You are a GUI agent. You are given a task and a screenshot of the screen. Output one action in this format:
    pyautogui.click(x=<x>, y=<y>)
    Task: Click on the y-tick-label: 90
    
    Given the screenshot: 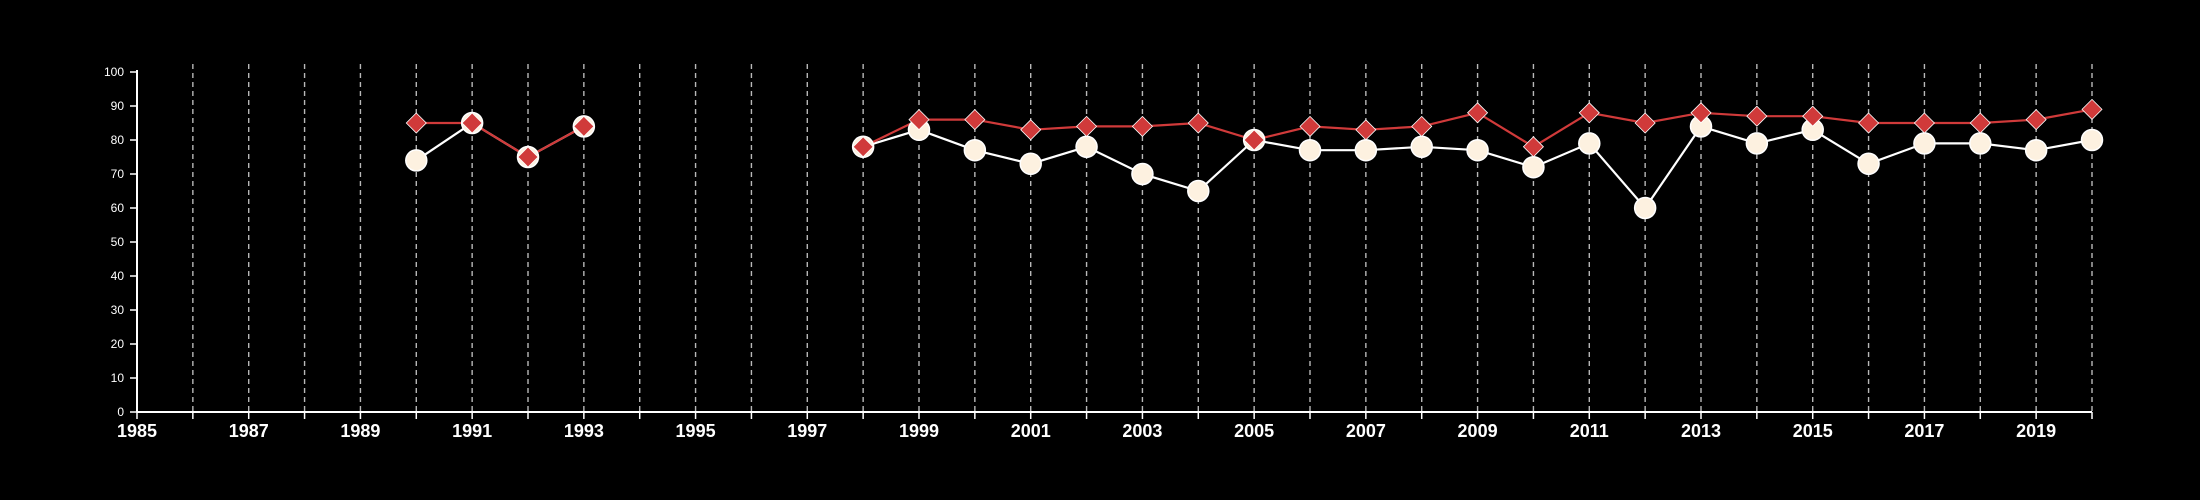 What is the action you would take?
    pyautogui.click(x=118, y=106)
    